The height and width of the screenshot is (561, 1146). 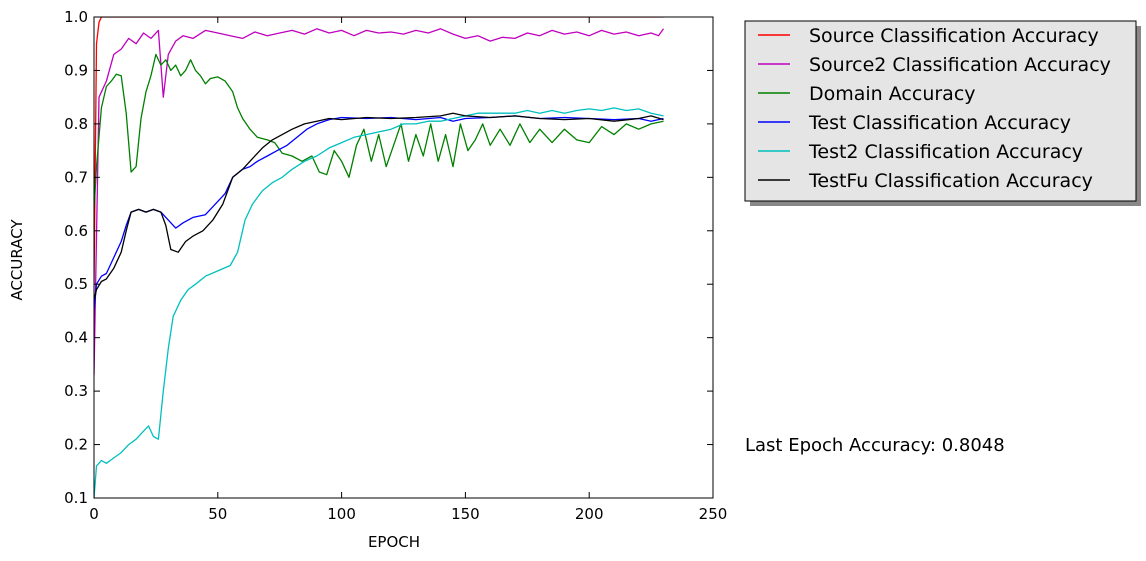 What do you see at coordinates (892, 94) in the screenshot?
I see `legend-label: Domain Accuracy` at bounding box center [892, 94].